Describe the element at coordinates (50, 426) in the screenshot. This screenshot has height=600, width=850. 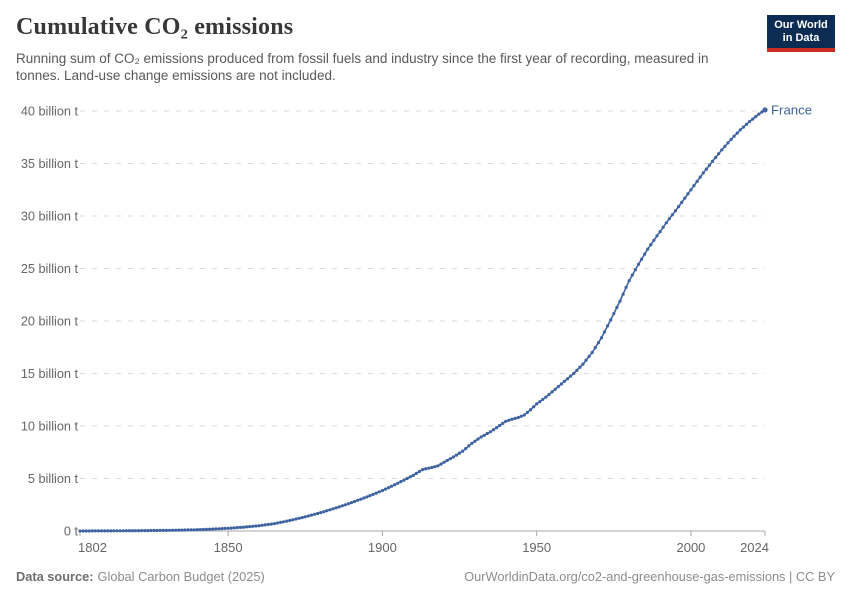
I see `y-axis-tick-label: 10 billion t` at that location.